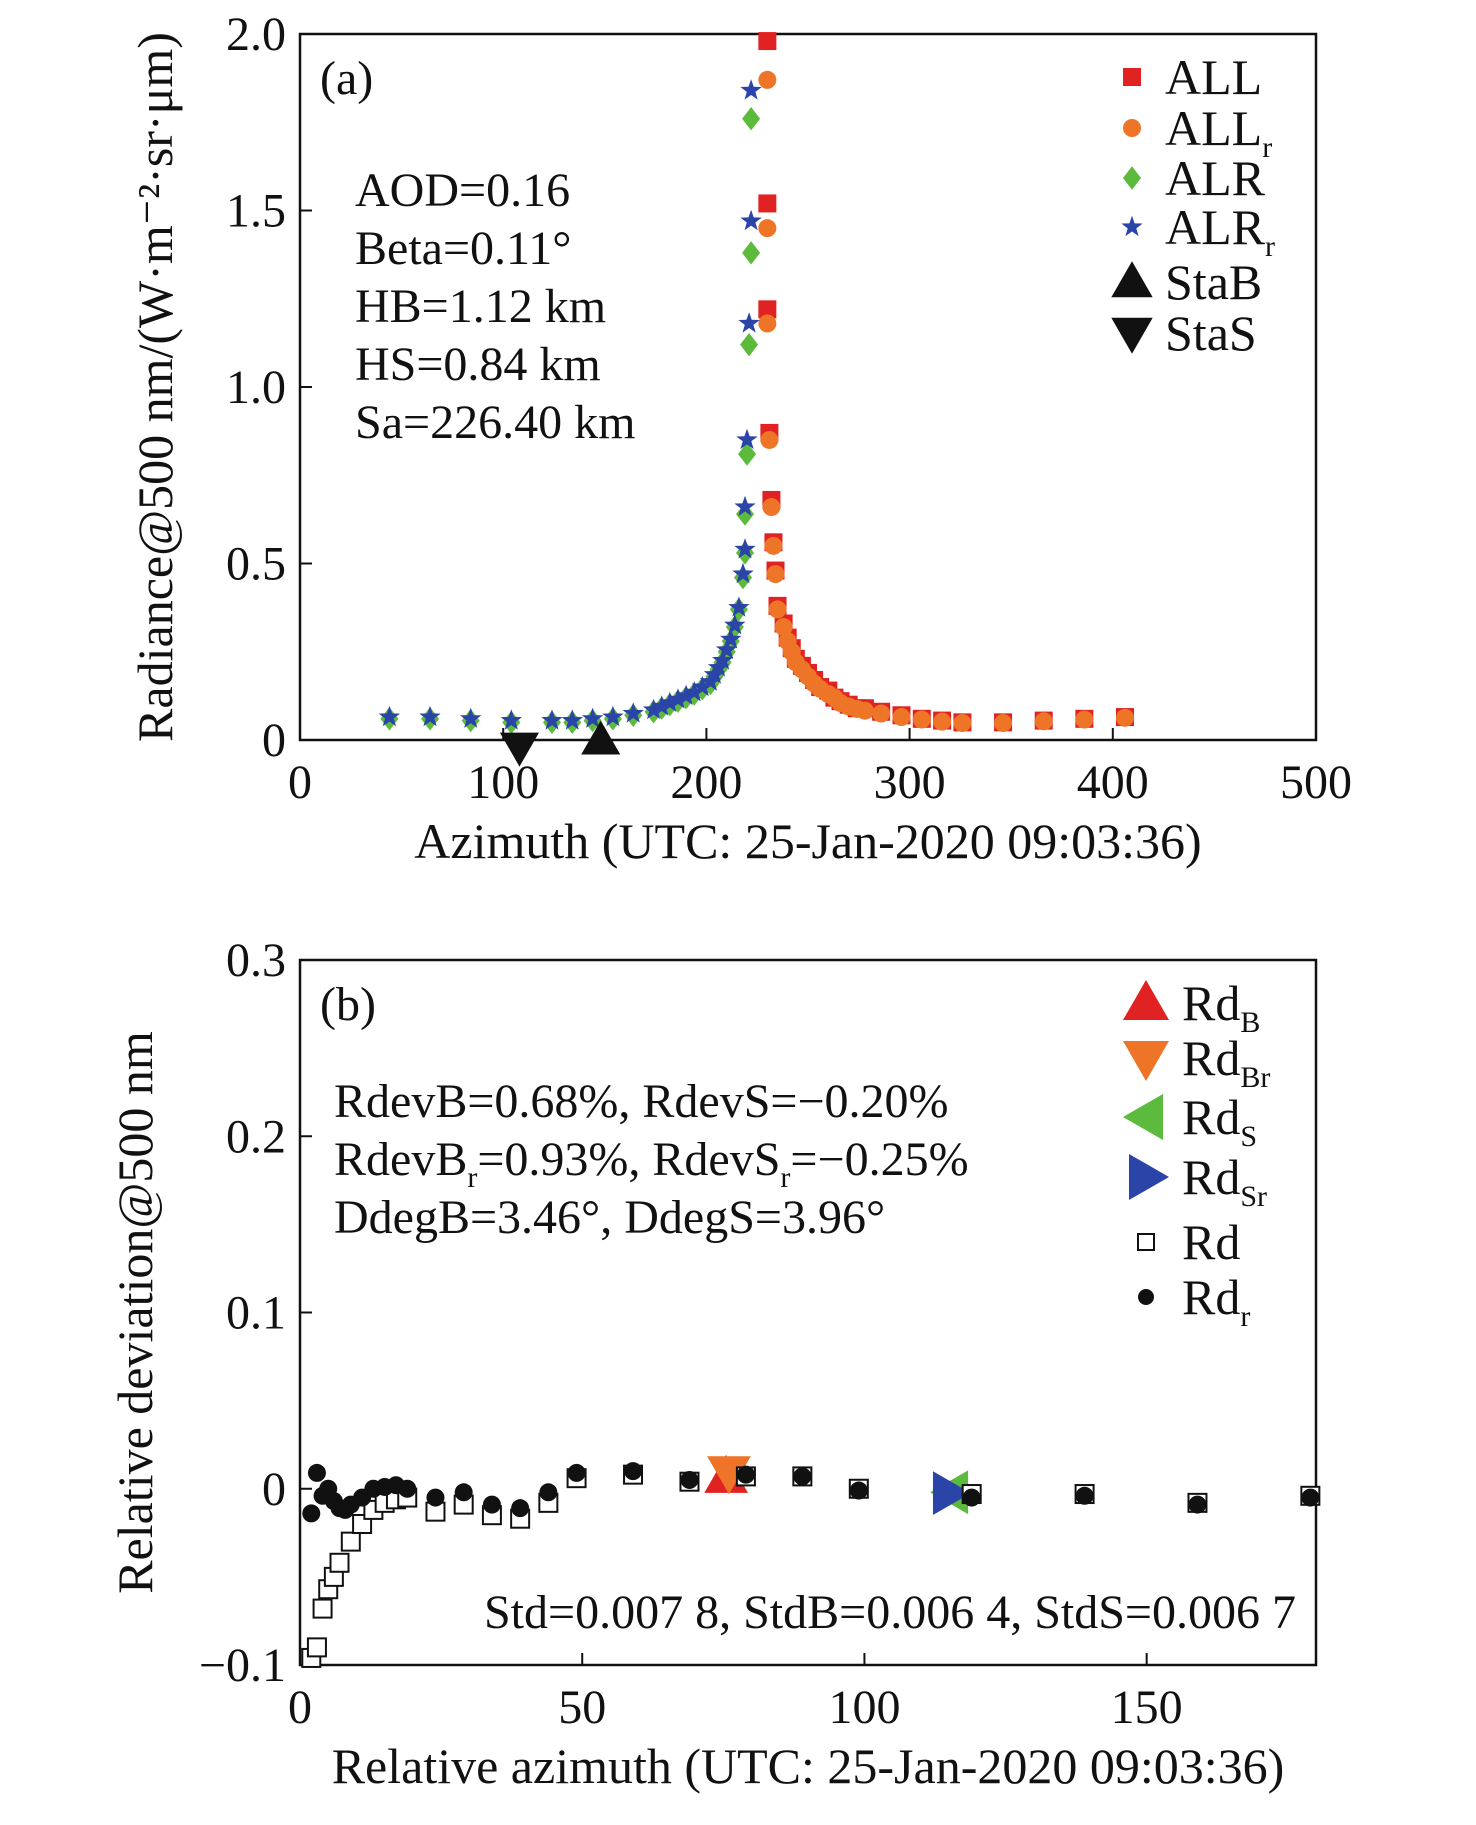 The width and height of the screenshot is (1476, 1825). What do you see at coordinates (478, 364) in the screenshot?
I see `annotation-text: HS=0.84 km` at bounding box center [478, 364].